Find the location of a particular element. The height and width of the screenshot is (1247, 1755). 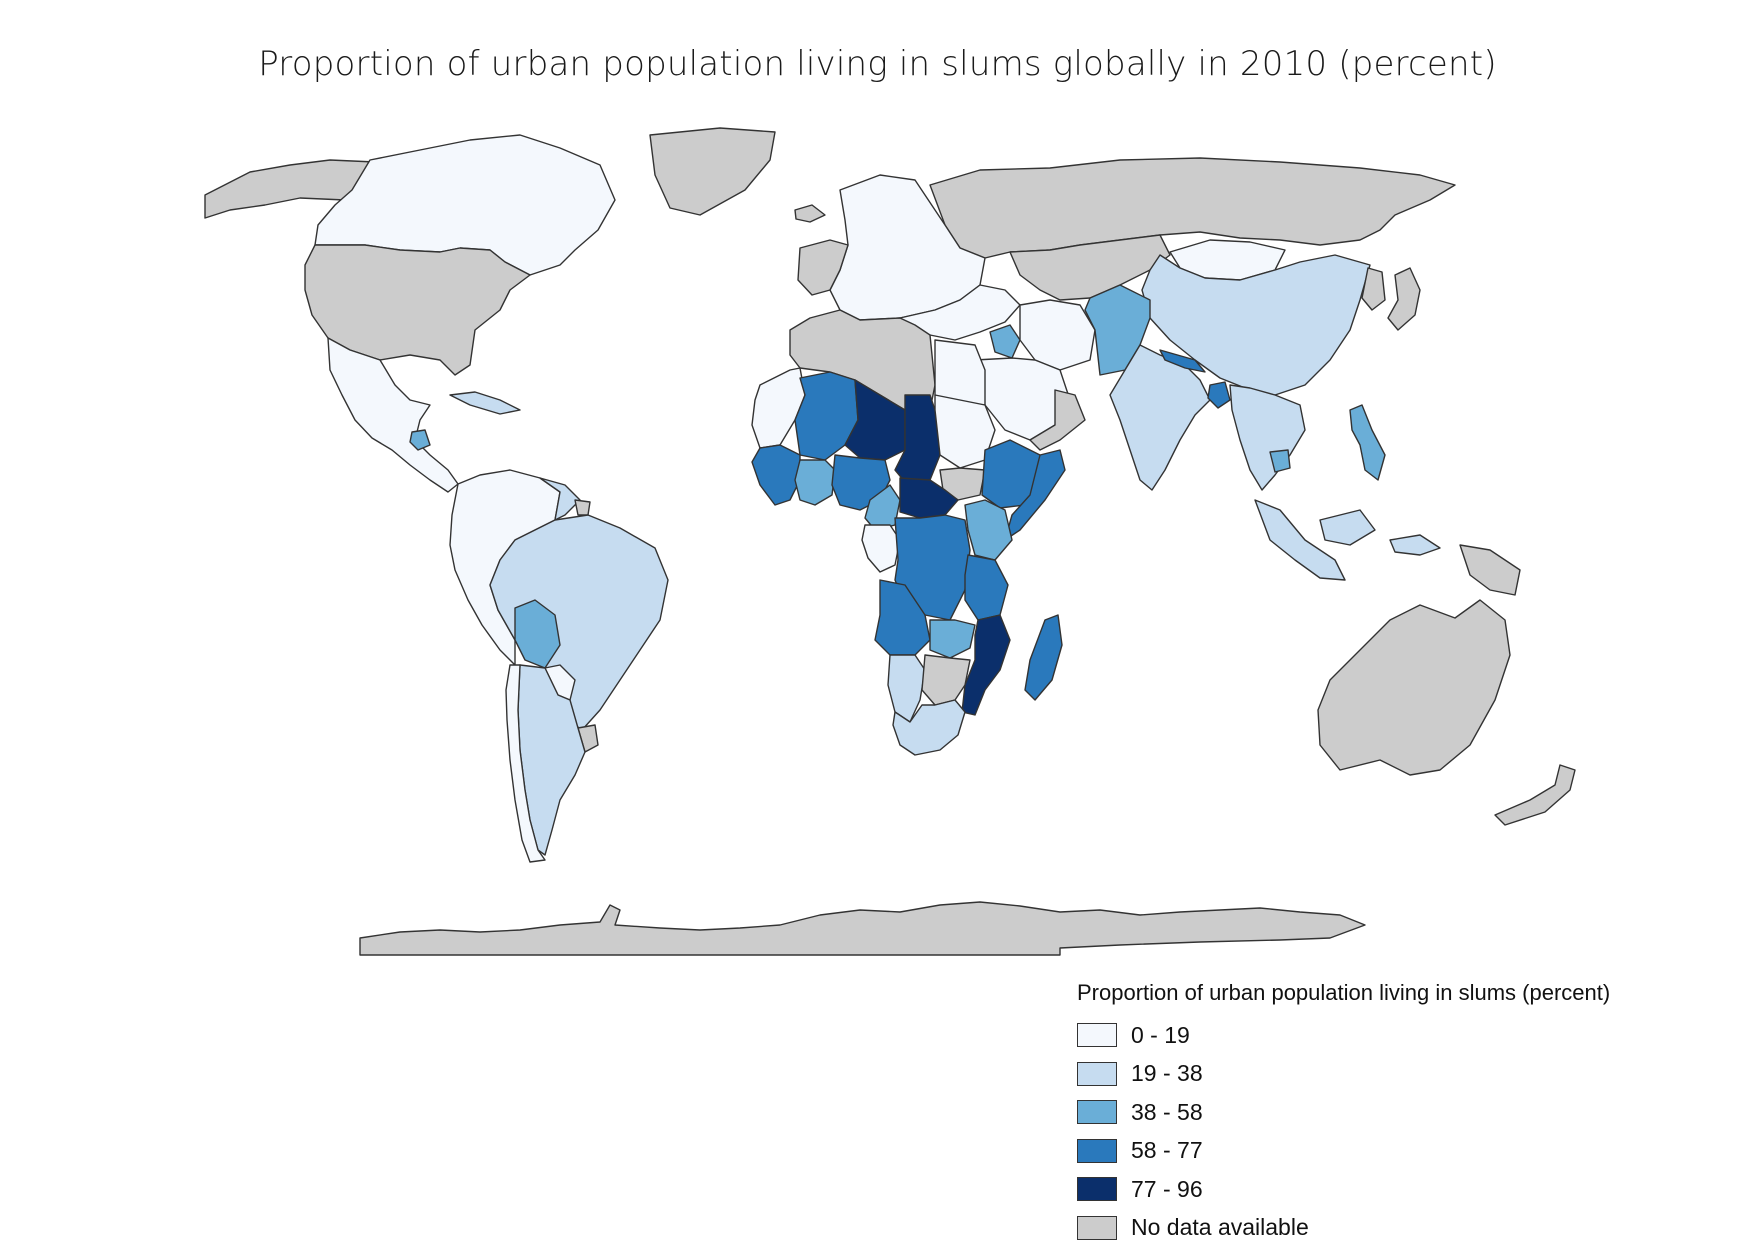

philippines is located at coordinates (1367, 442).